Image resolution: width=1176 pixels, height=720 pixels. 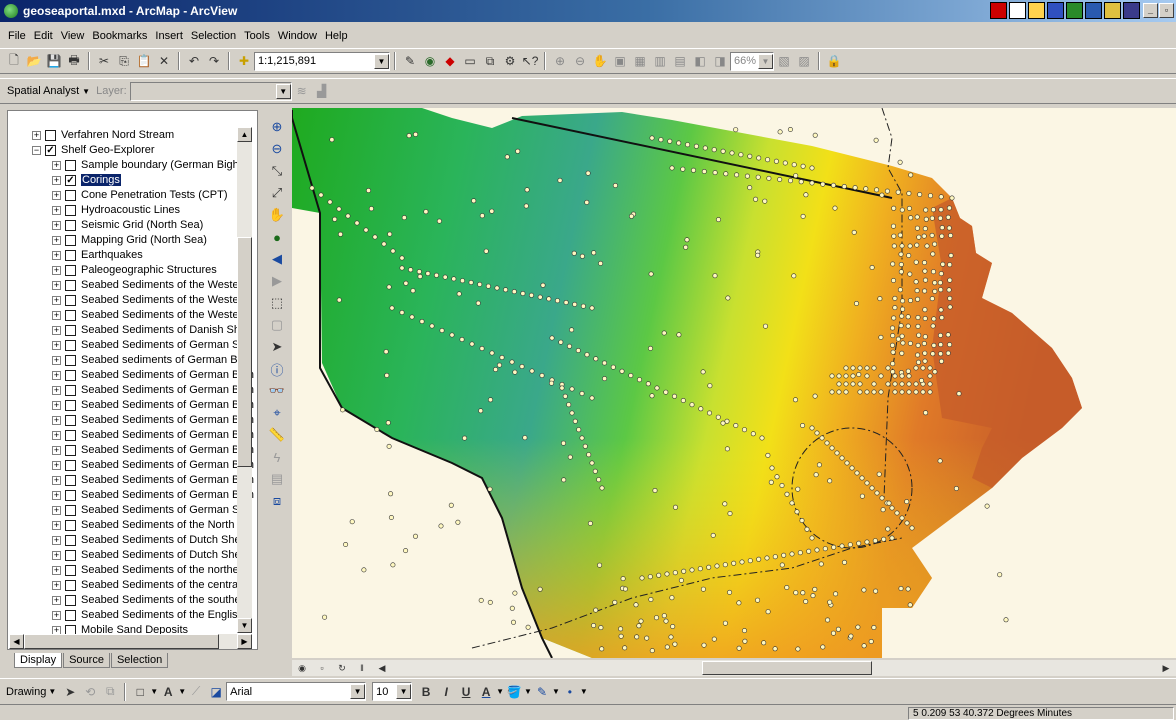 What do you see at coordinates (569, 691) in the screenshot?
I see `marker-color-icon: •` at bounding box center [569, 691].